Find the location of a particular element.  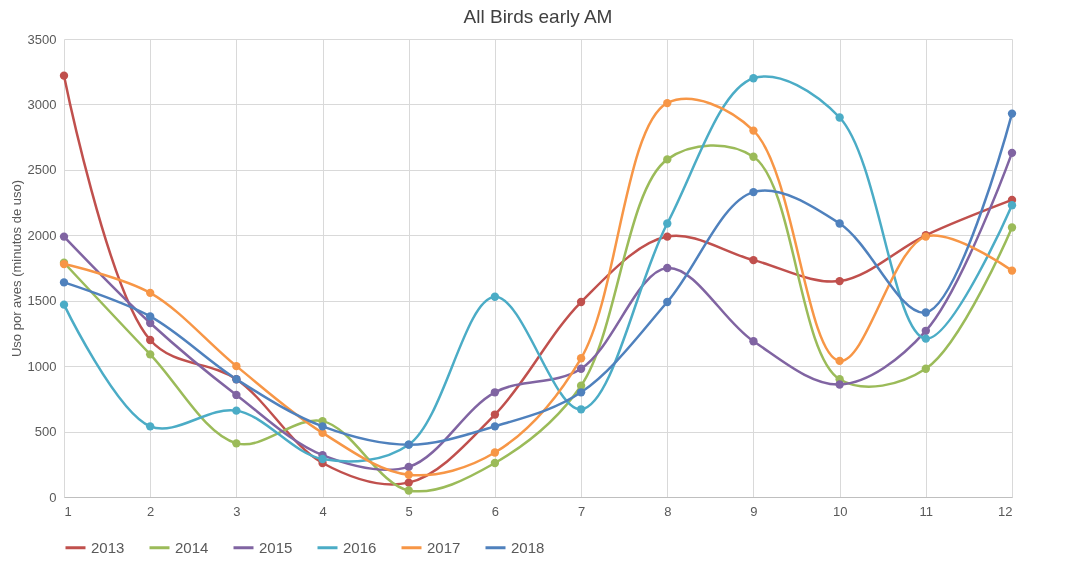

x-tick-label: 9 is located at coordinates (754, 511).